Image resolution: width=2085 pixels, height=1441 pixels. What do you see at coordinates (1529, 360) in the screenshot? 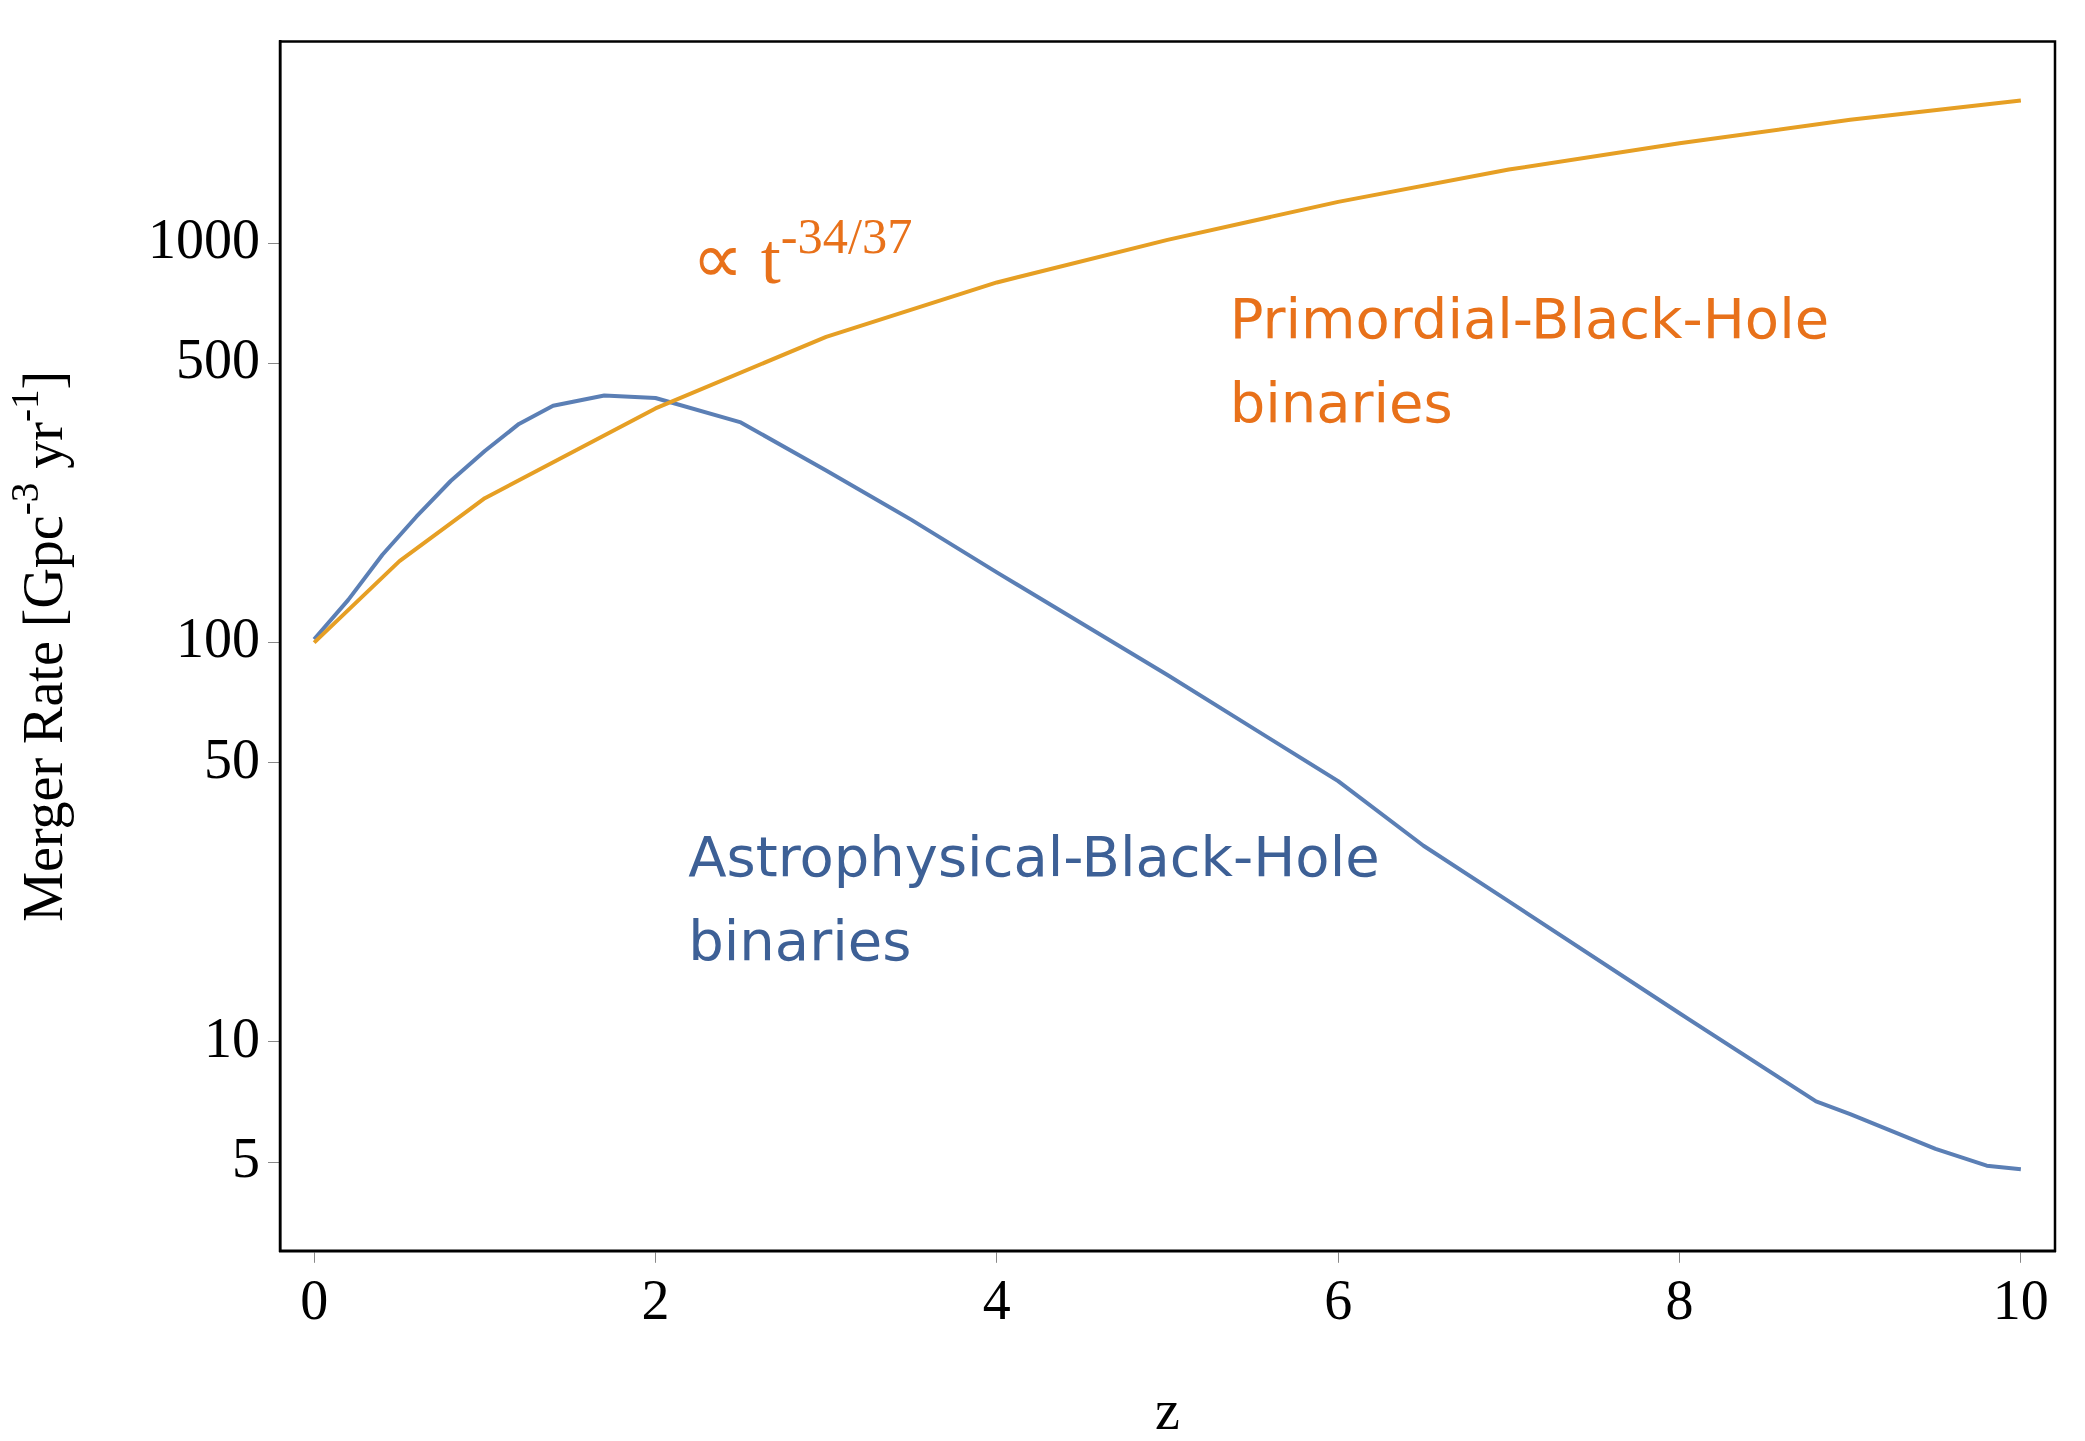
I see `annotation: Primordial-Black-Hole binaries` at bounding box center [1529, 360].